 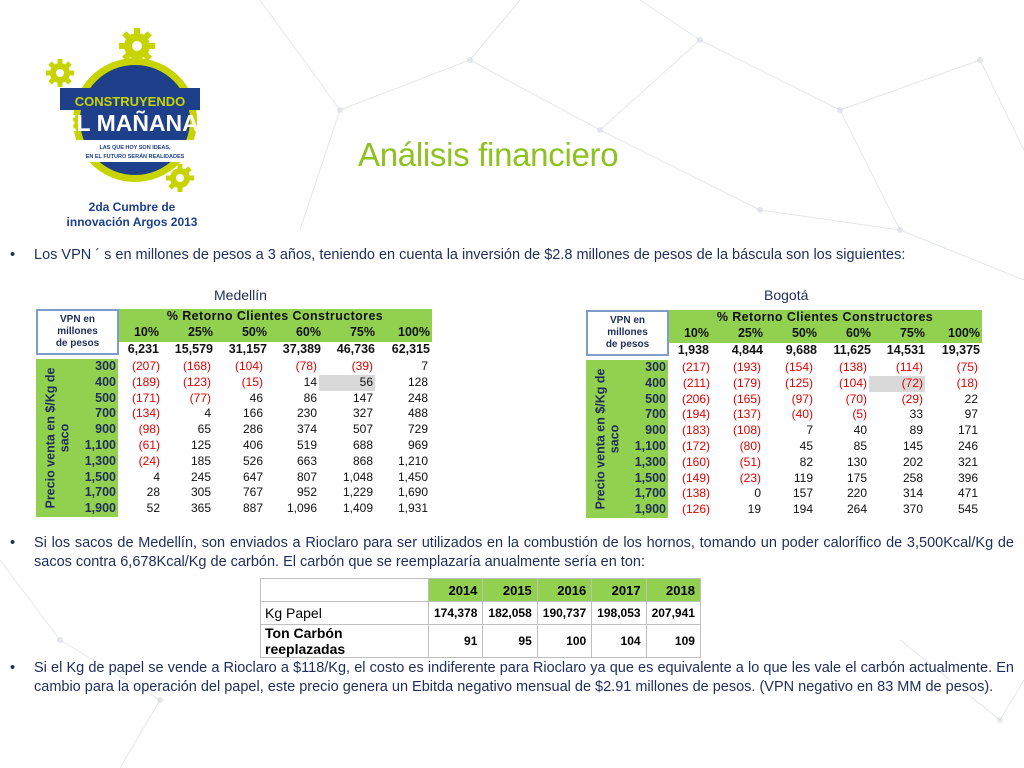 What do you see at coordinates (960, 350) in the screenshot?
I see `vpn-base-value: 19,375` at bounding box center [960, 350].